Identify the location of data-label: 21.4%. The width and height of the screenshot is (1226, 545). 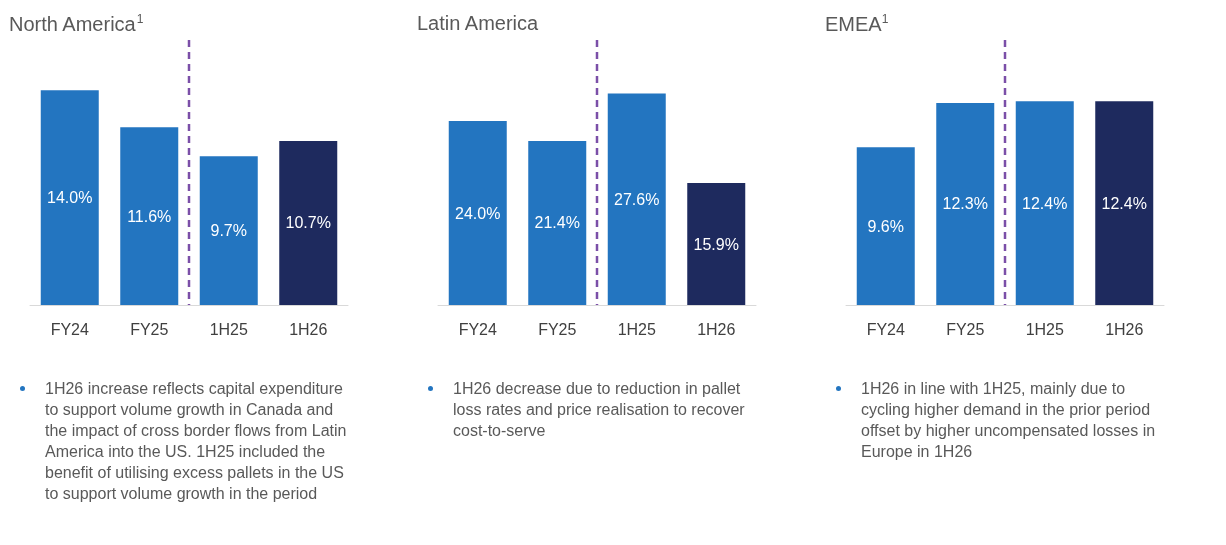
(557, 223).